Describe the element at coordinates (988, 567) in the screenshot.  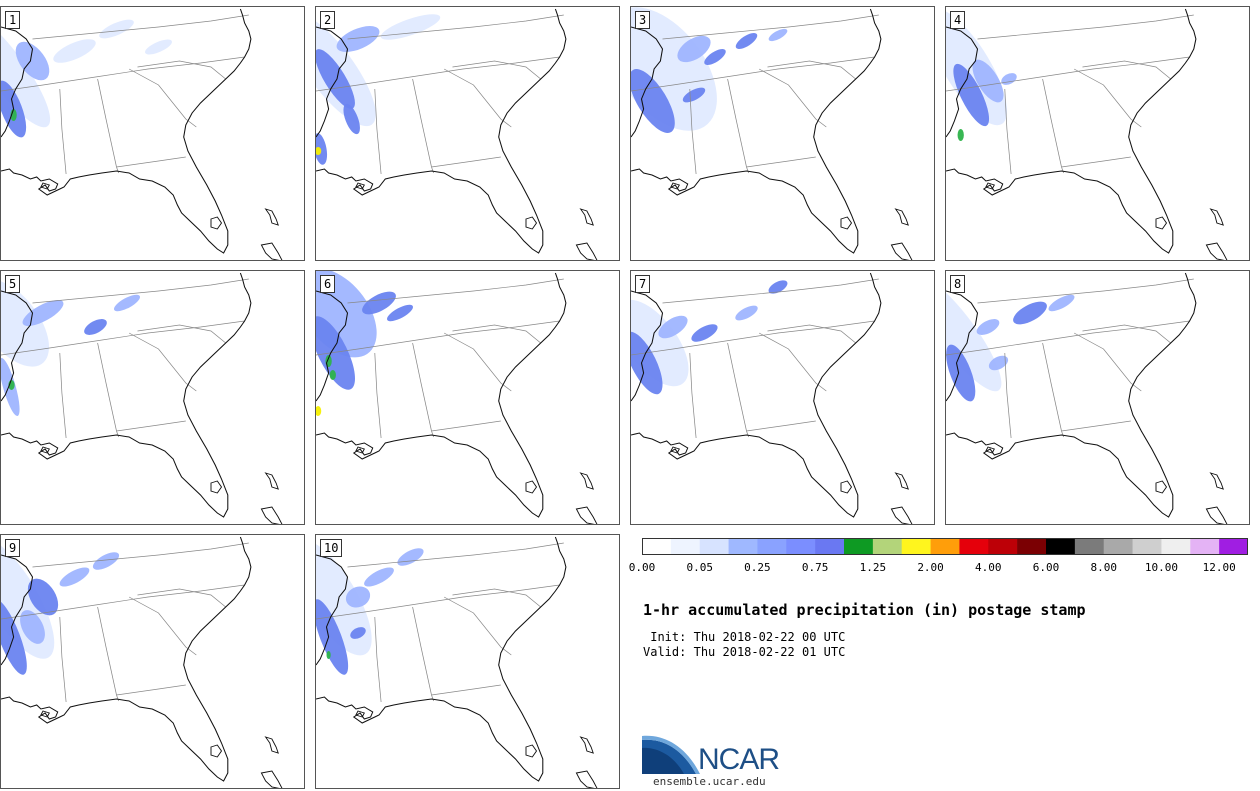
I see `colorbar-tick-label: 4.00` at that location.